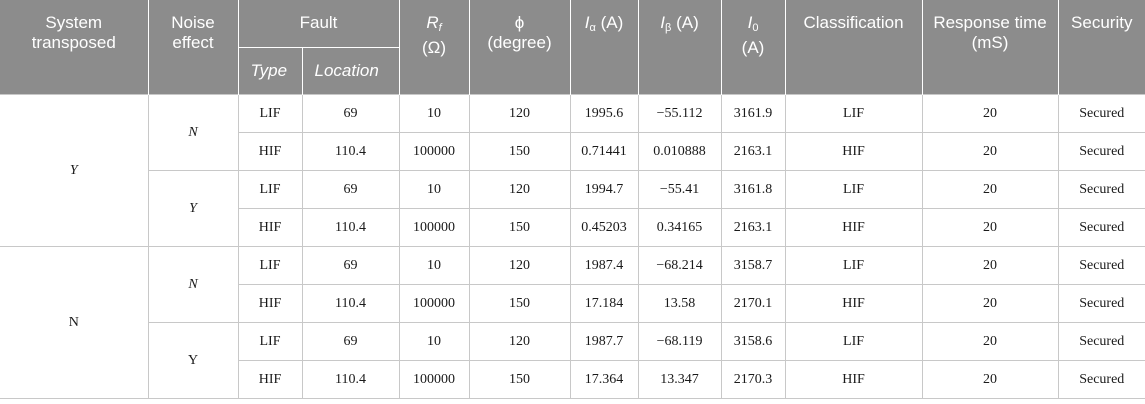  What do you see at coordinates (440, 28) in the screenshot?
I see `rf-subscript: f` at bounding box center [440, 28].